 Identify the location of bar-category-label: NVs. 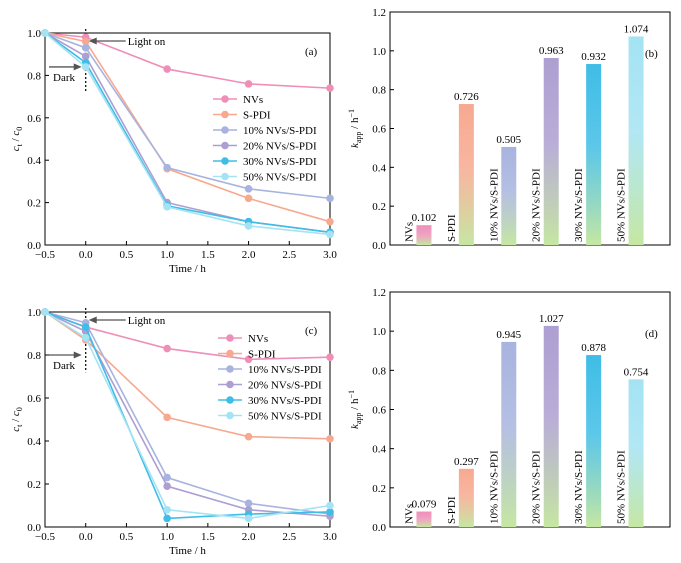
(409, 514).